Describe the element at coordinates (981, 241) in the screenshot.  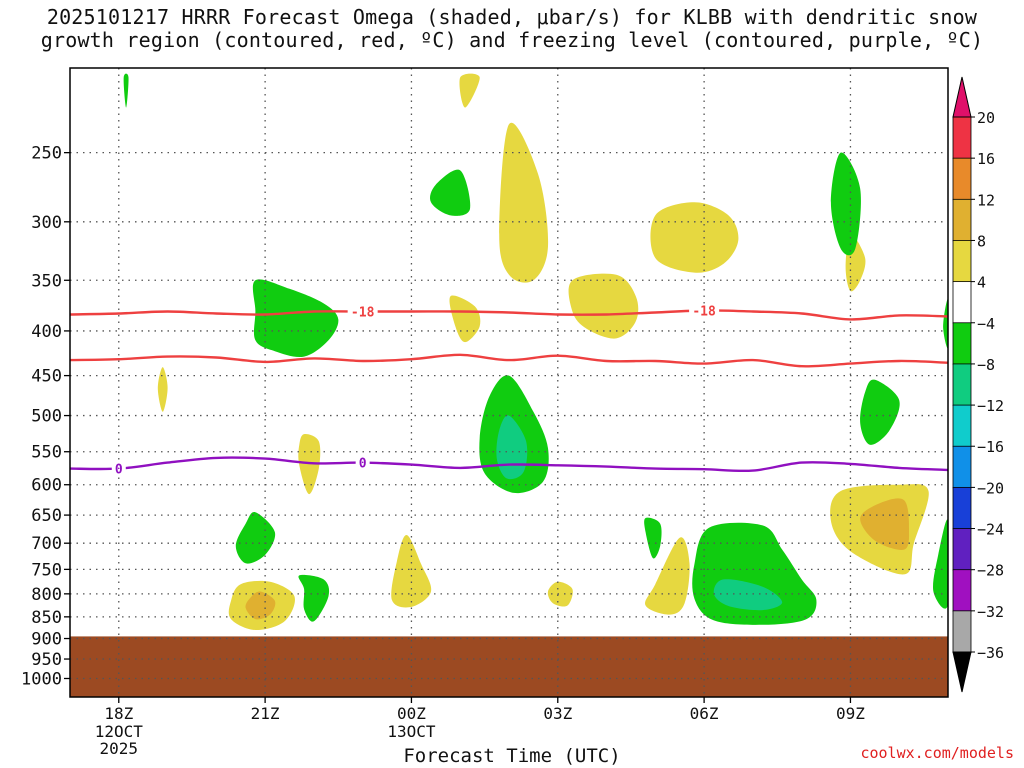
I see `colorbar-label: 8` at that location.